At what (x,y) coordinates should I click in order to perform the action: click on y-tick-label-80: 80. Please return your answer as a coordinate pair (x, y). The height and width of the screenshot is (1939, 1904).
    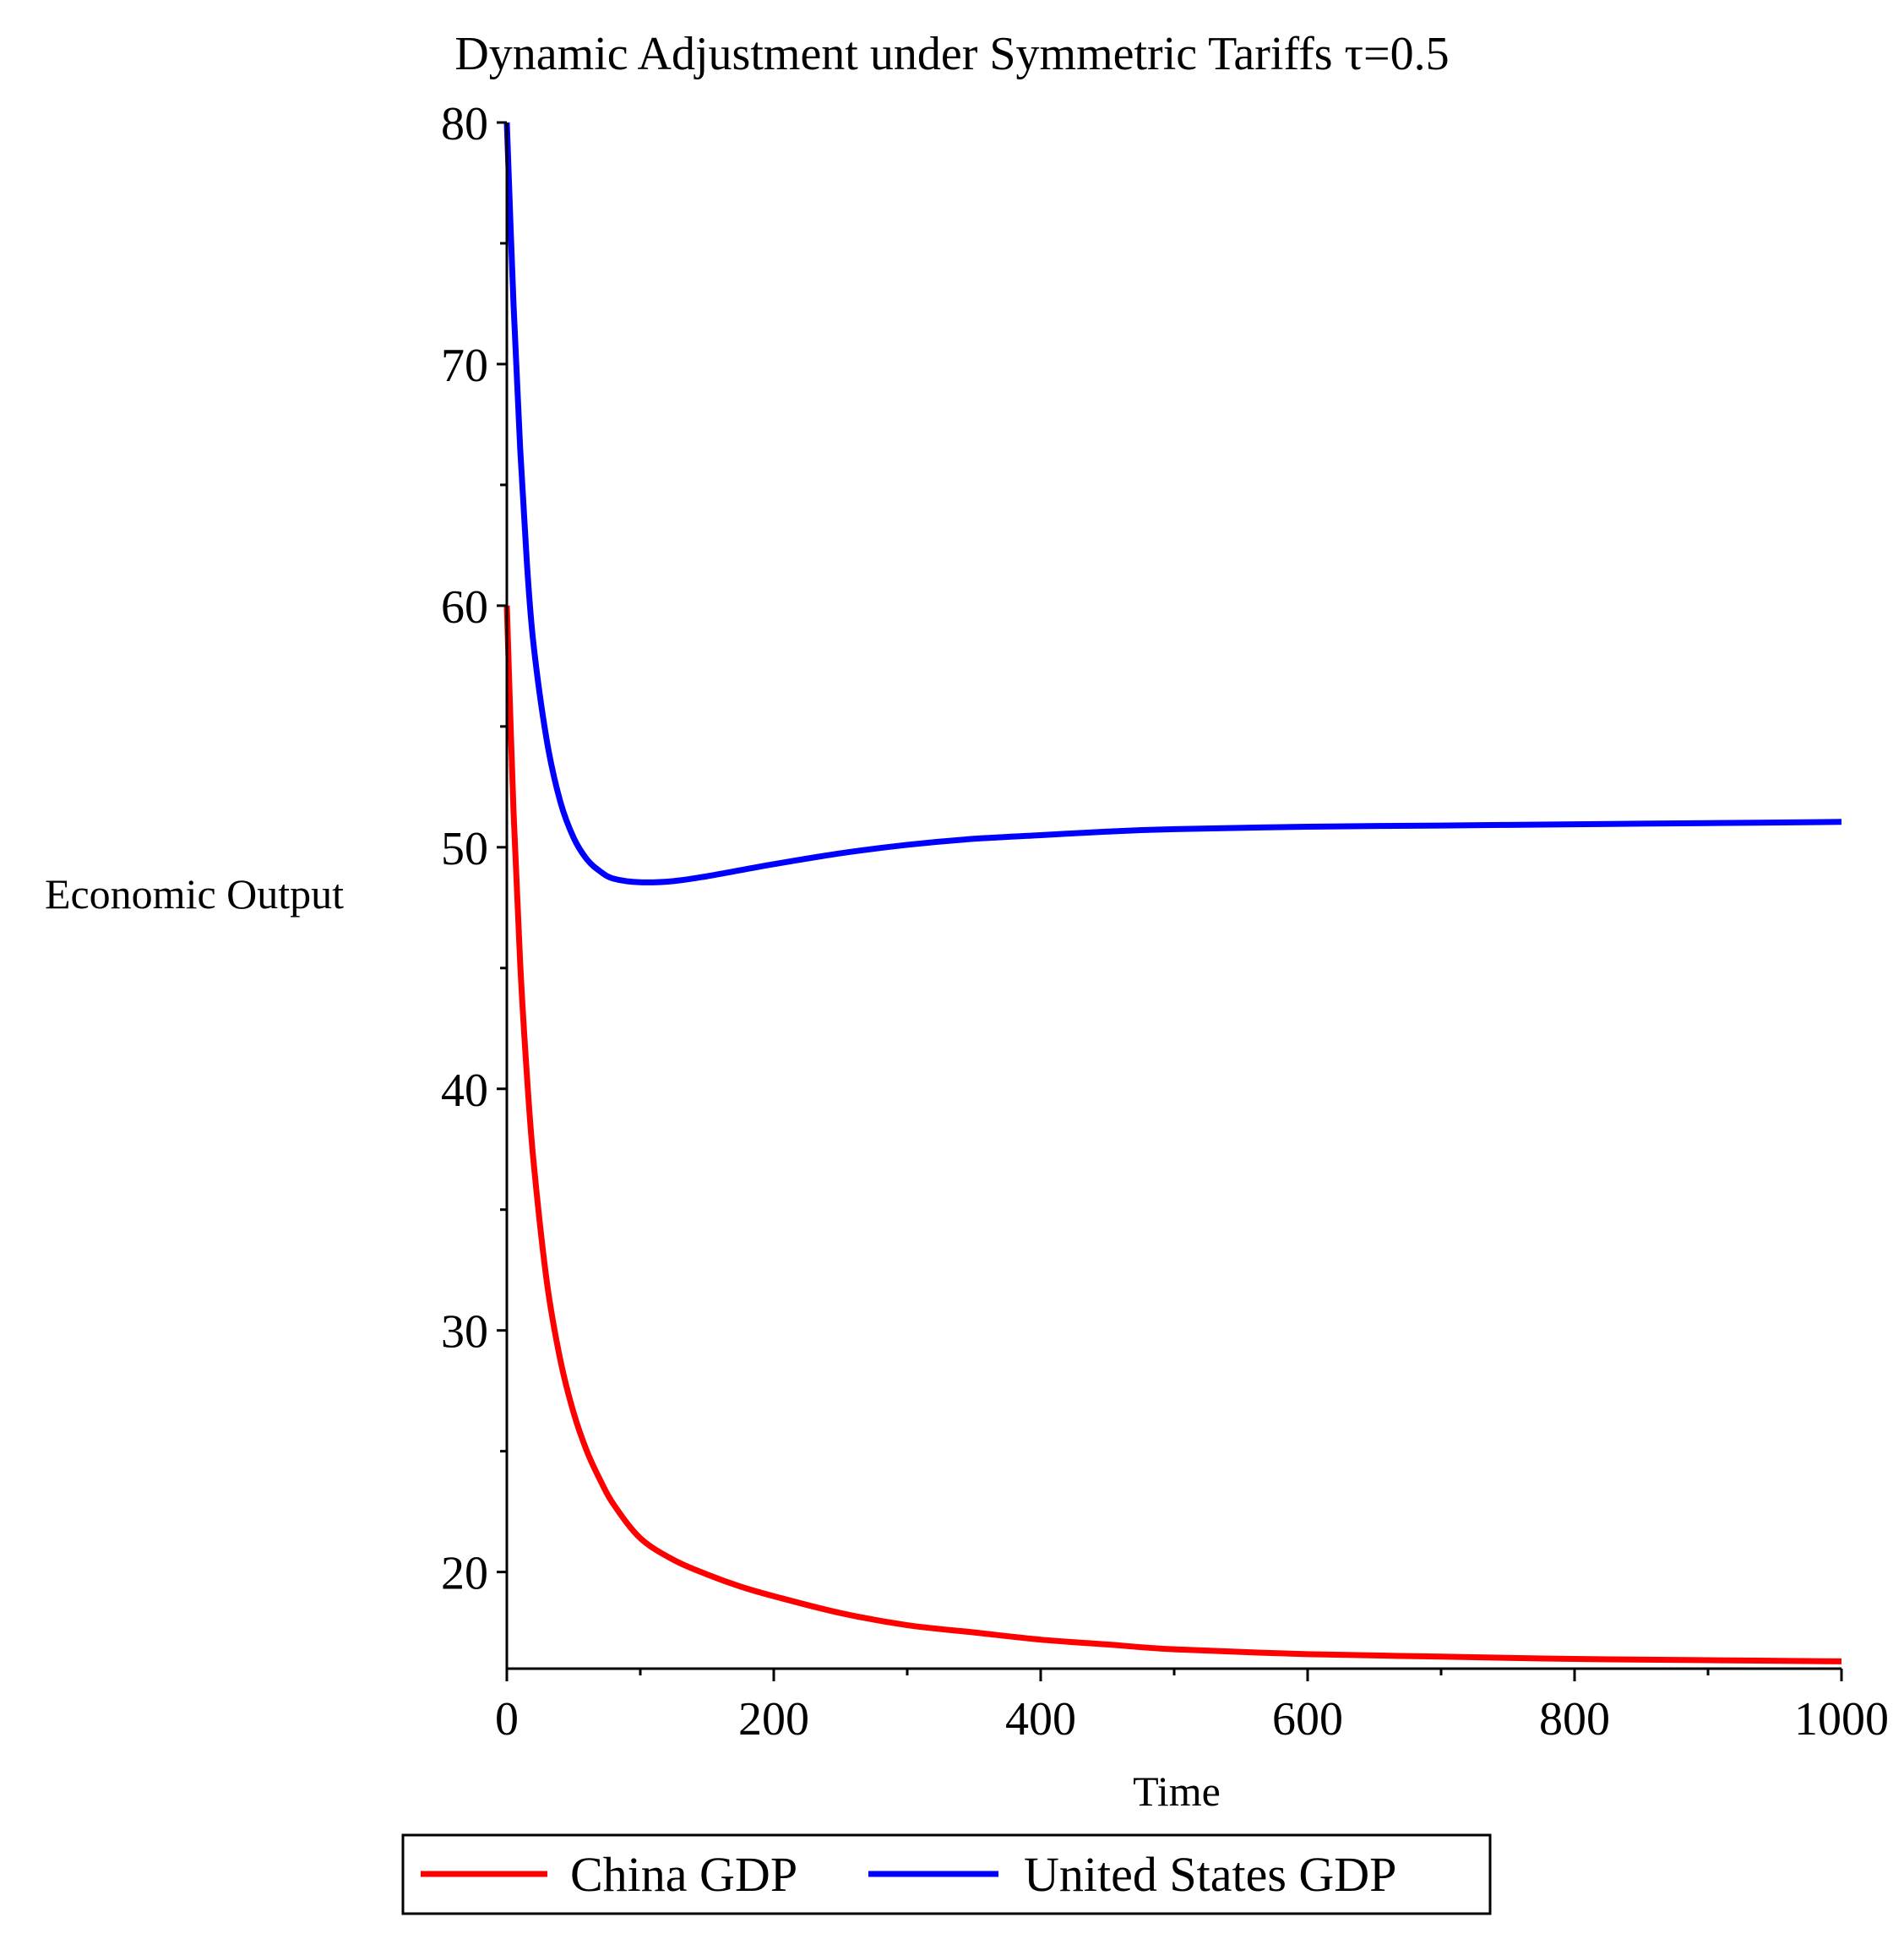
    Looking at the image, I should click on (465, 124).